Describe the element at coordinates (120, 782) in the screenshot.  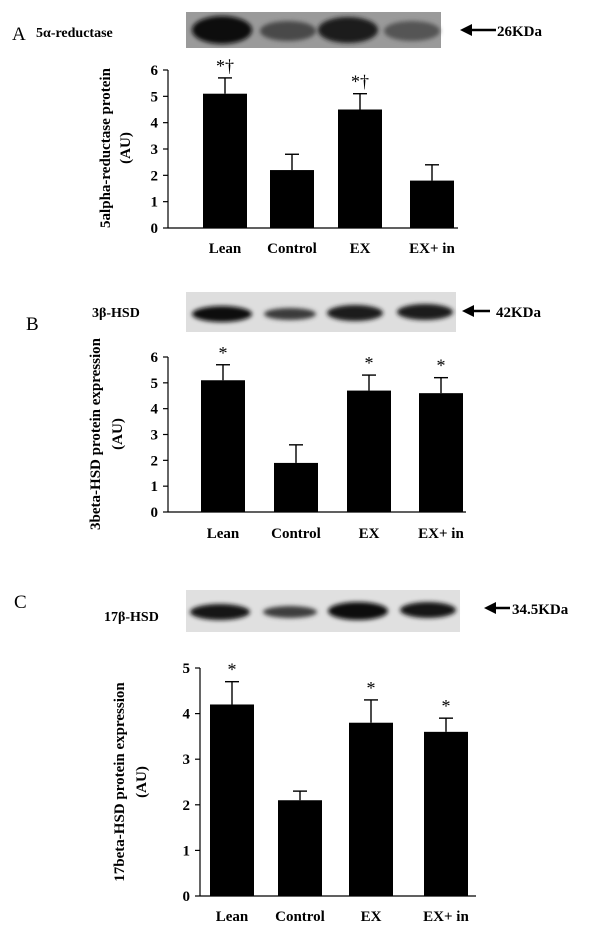
I see `y-axis-label: 17beta-HSD protein expression` at that location.